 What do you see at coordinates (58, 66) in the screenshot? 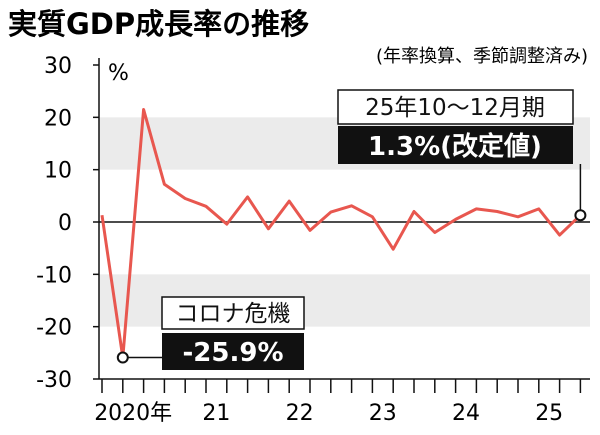
I see `y-tick-label: 30` at bounding box center [58, 66].